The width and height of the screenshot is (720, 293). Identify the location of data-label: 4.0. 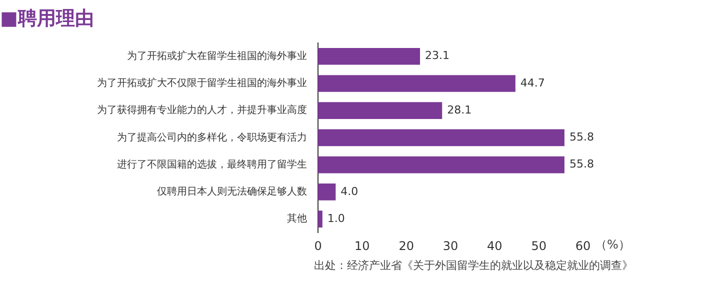
(349, 191).